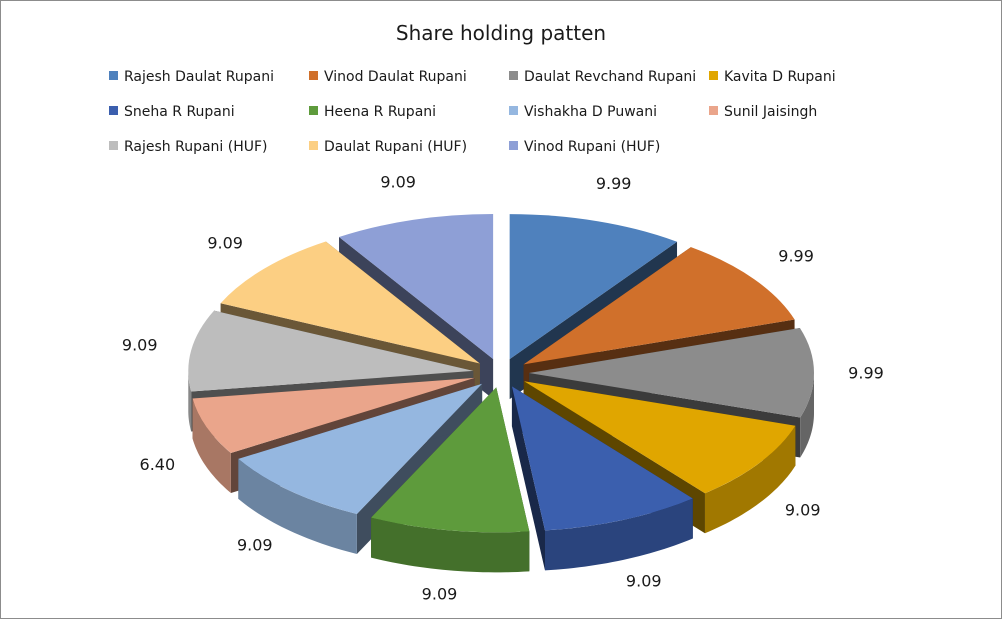  I want to click on legend-label: Vishakha D Puwani, so click(591, 112).